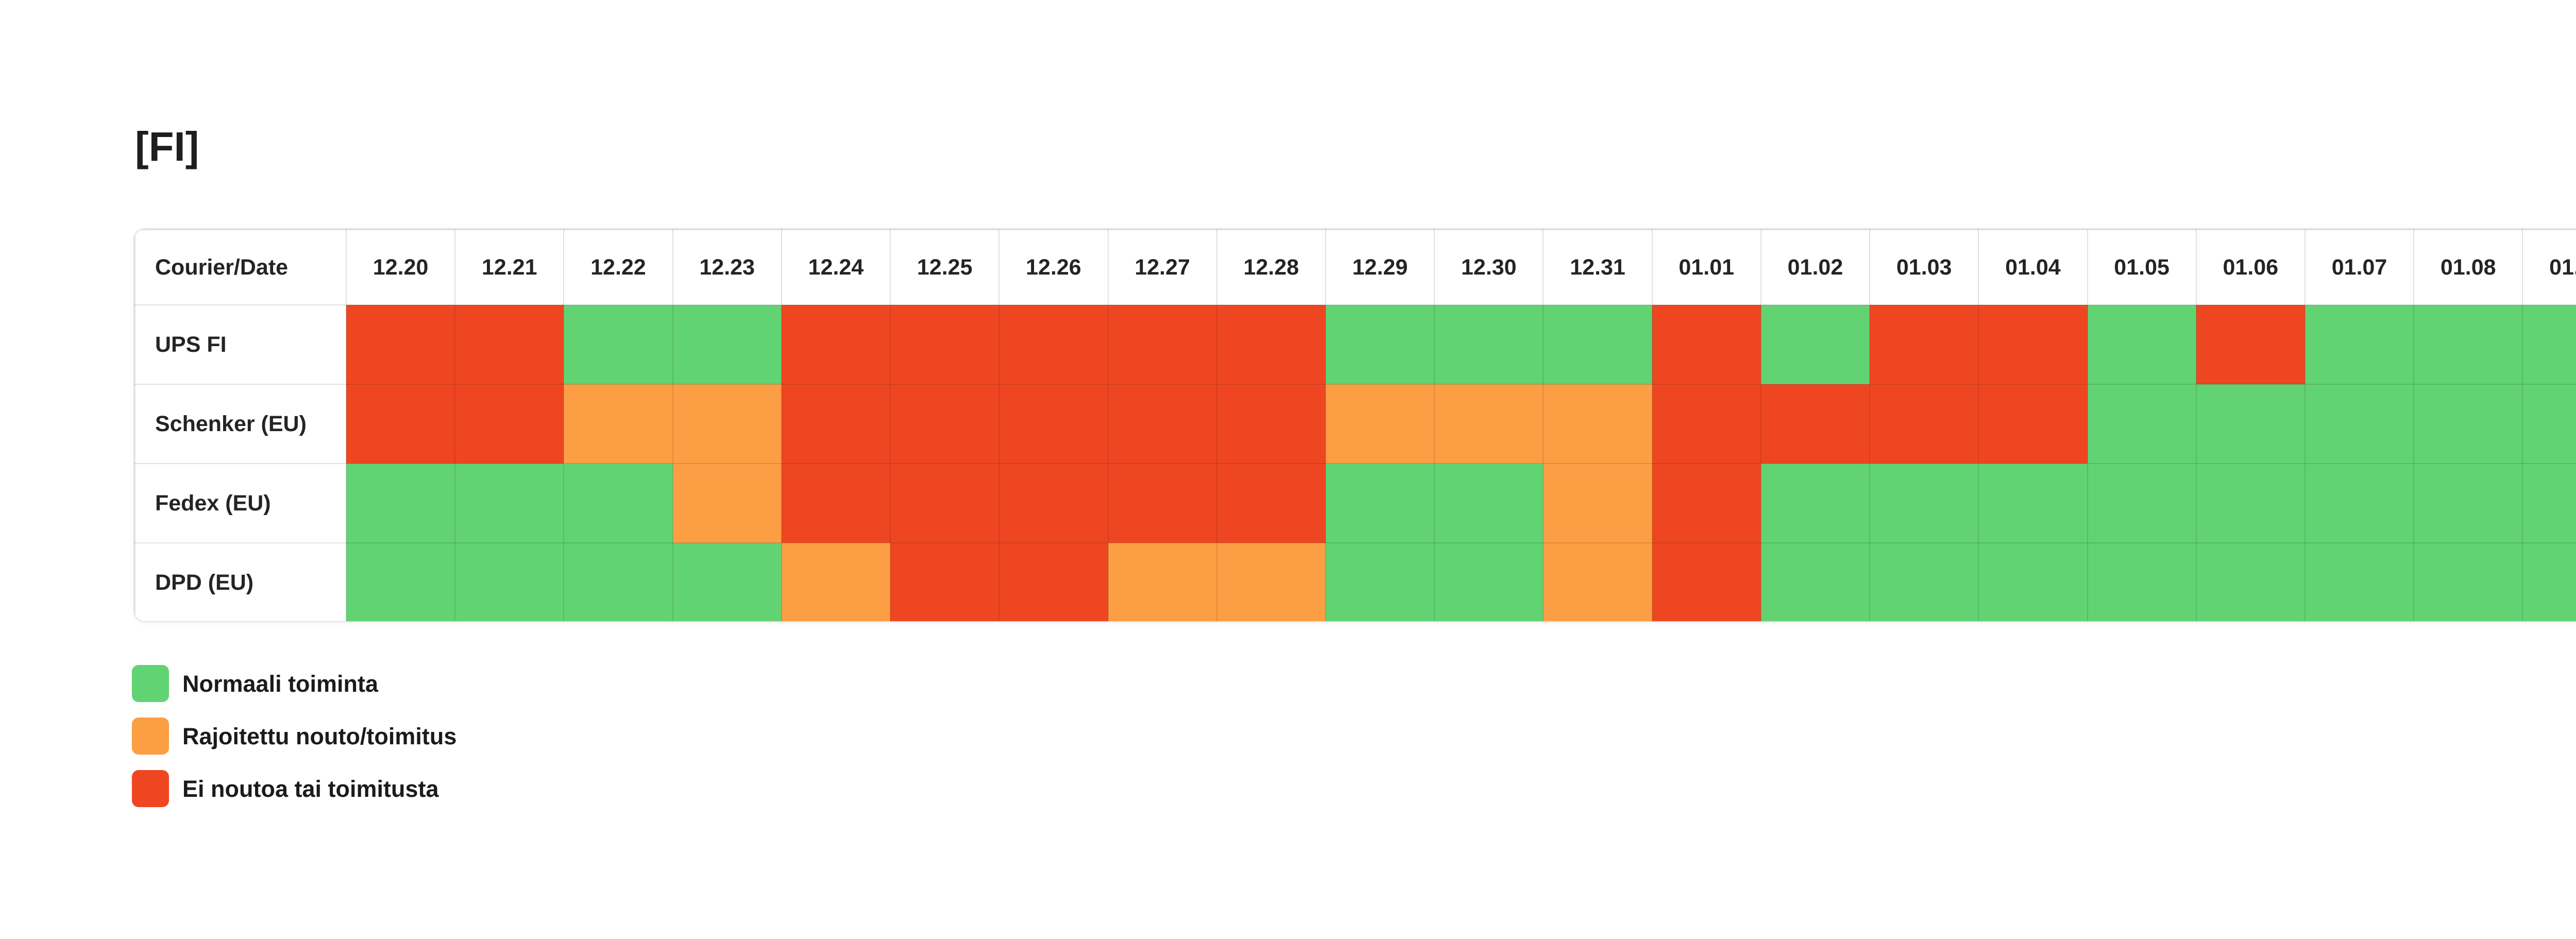 The height and width of the screenshot is (939, 2576). I want to click on legend-label: Rajoitettu nouto/toimitus, so click(319, 736).